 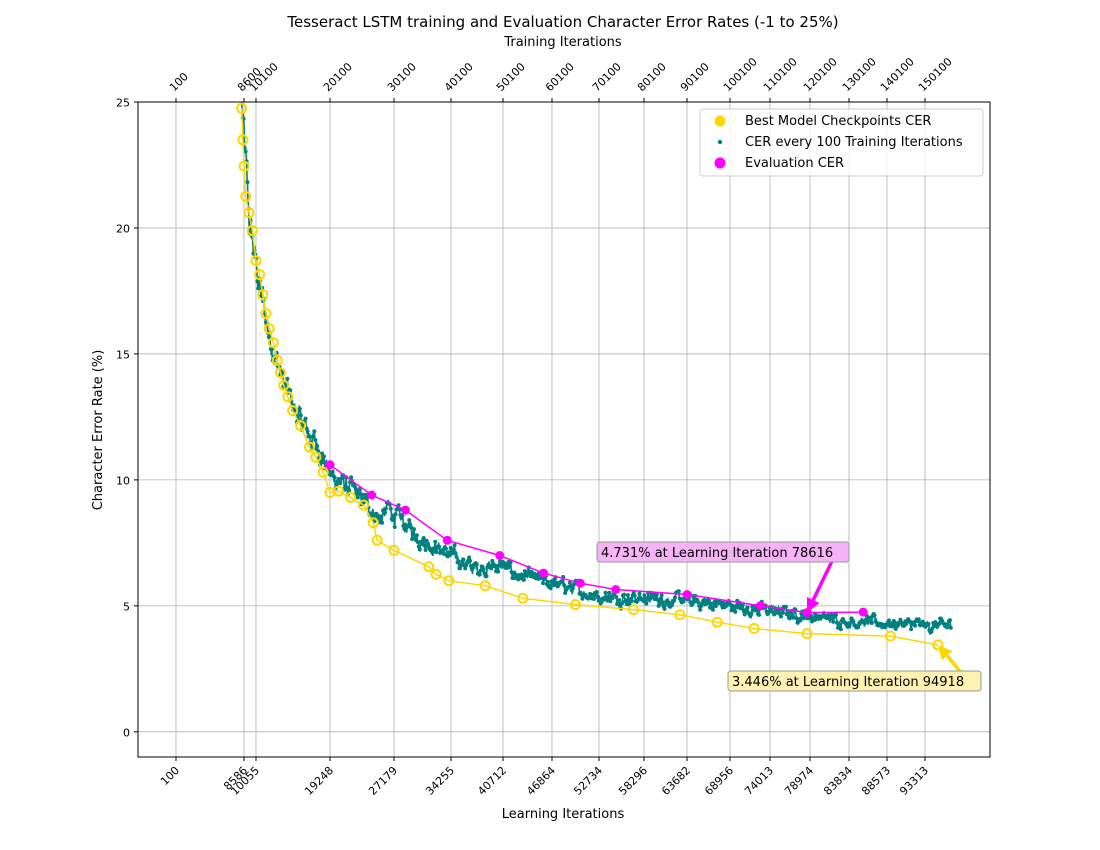 I want to click on x2-tick-label: 80100, so click(x=652, y=77).